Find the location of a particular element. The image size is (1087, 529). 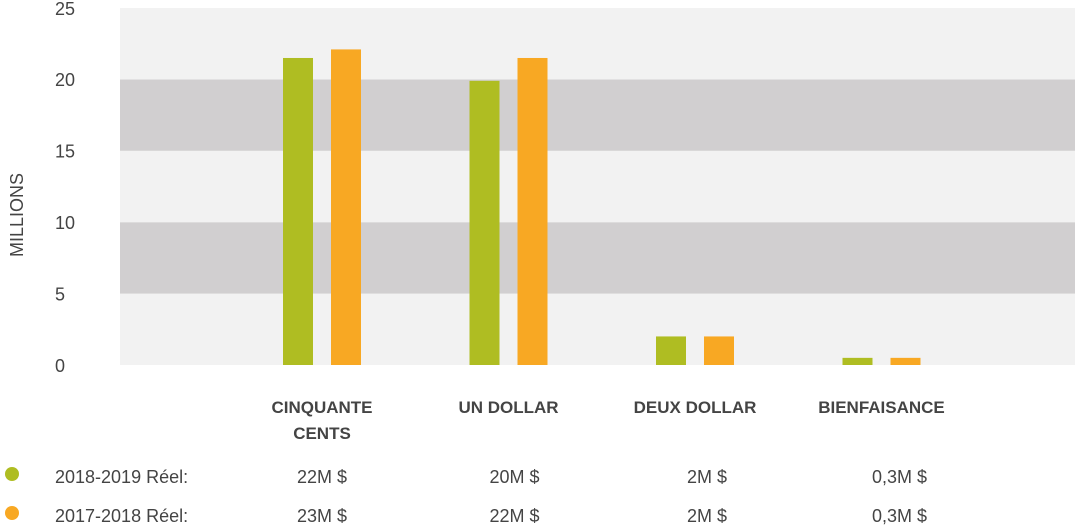

summary-cell: 23M $ is located at coordinates (322, 516).